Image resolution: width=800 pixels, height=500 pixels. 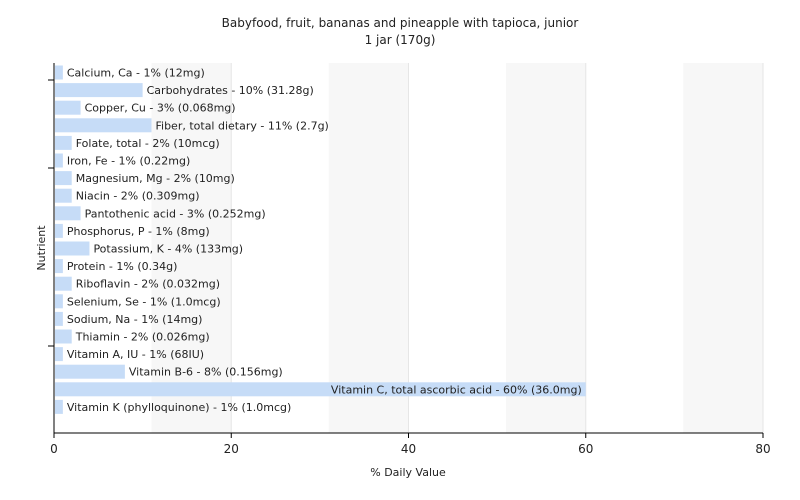 What do you see at coordinates (168, 249) in the screenshot?
I see `bar-label: Potassium, K - 4% (133mg)` at bounding box center [168, 249].